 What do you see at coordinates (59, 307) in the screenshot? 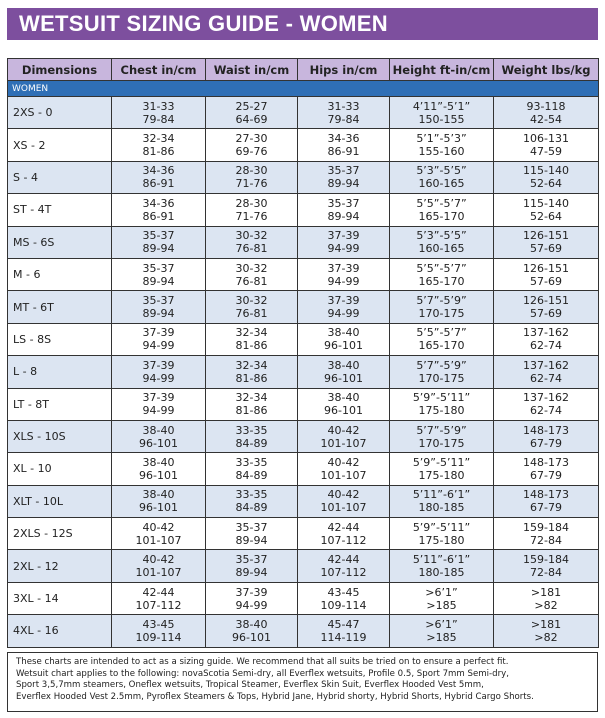
I see `size-cell: MT - 6T` at bounding box center [59, 307].